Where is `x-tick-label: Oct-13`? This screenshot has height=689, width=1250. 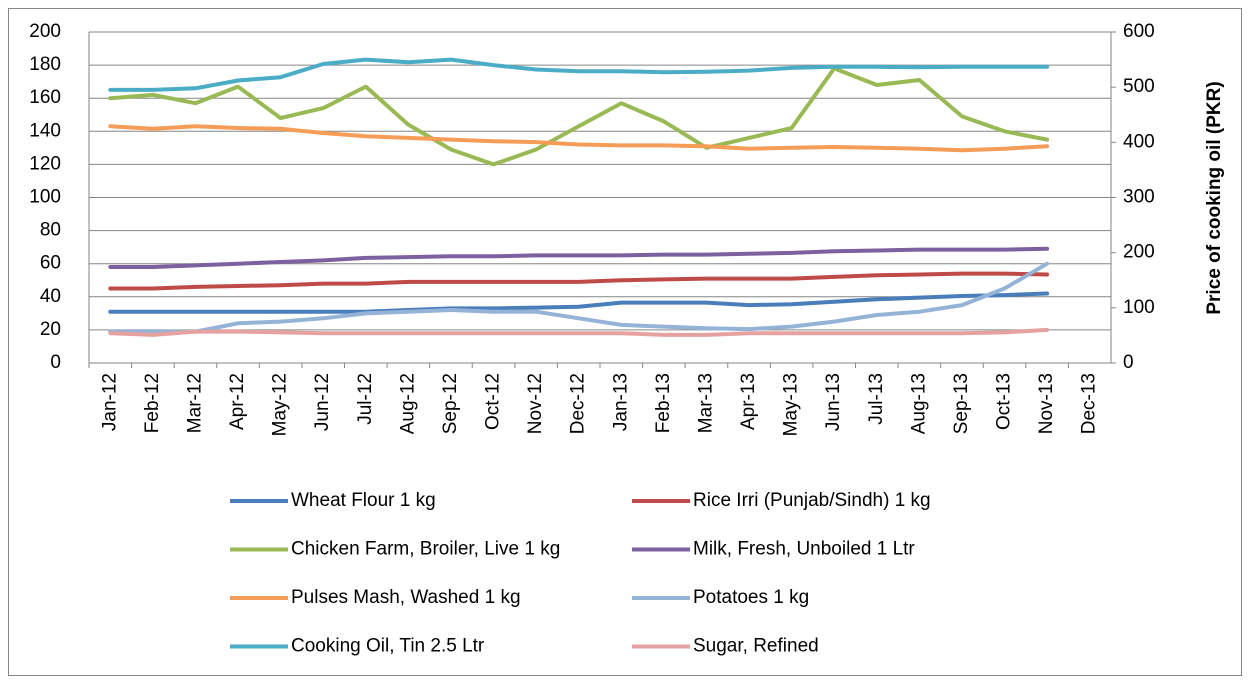 x-tick-label: Oct-13 is located at coordinates (1004, 401).